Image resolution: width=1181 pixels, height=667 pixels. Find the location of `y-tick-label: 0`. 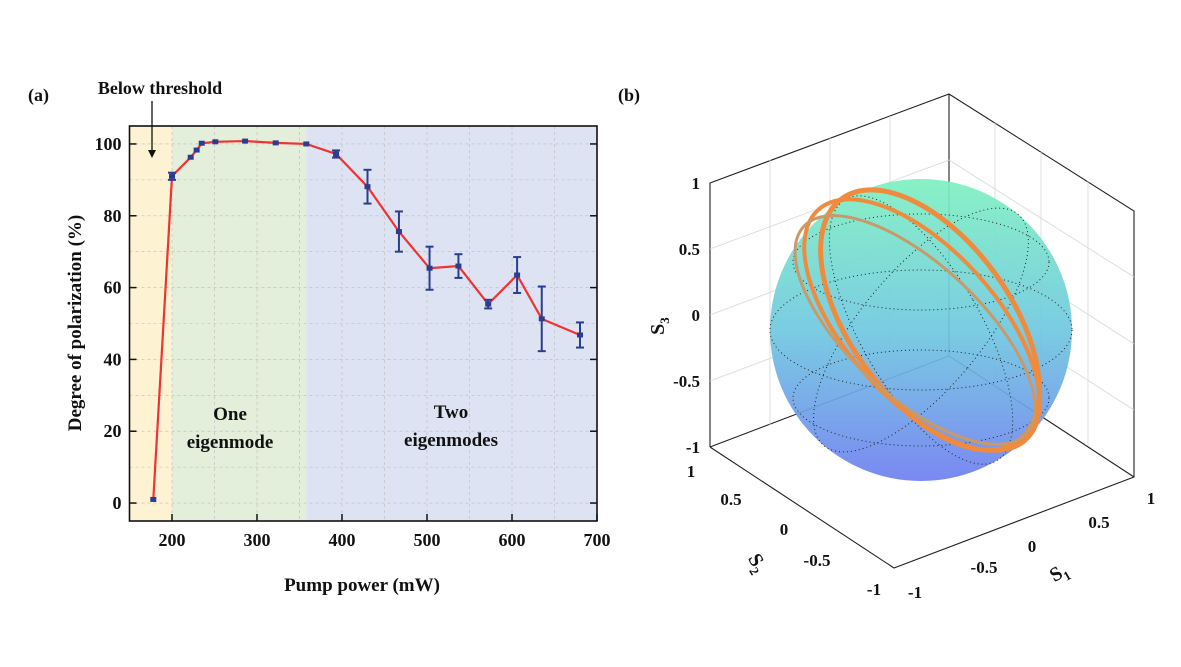

y-tick-label: 0 is located at coordinates (117, 503).